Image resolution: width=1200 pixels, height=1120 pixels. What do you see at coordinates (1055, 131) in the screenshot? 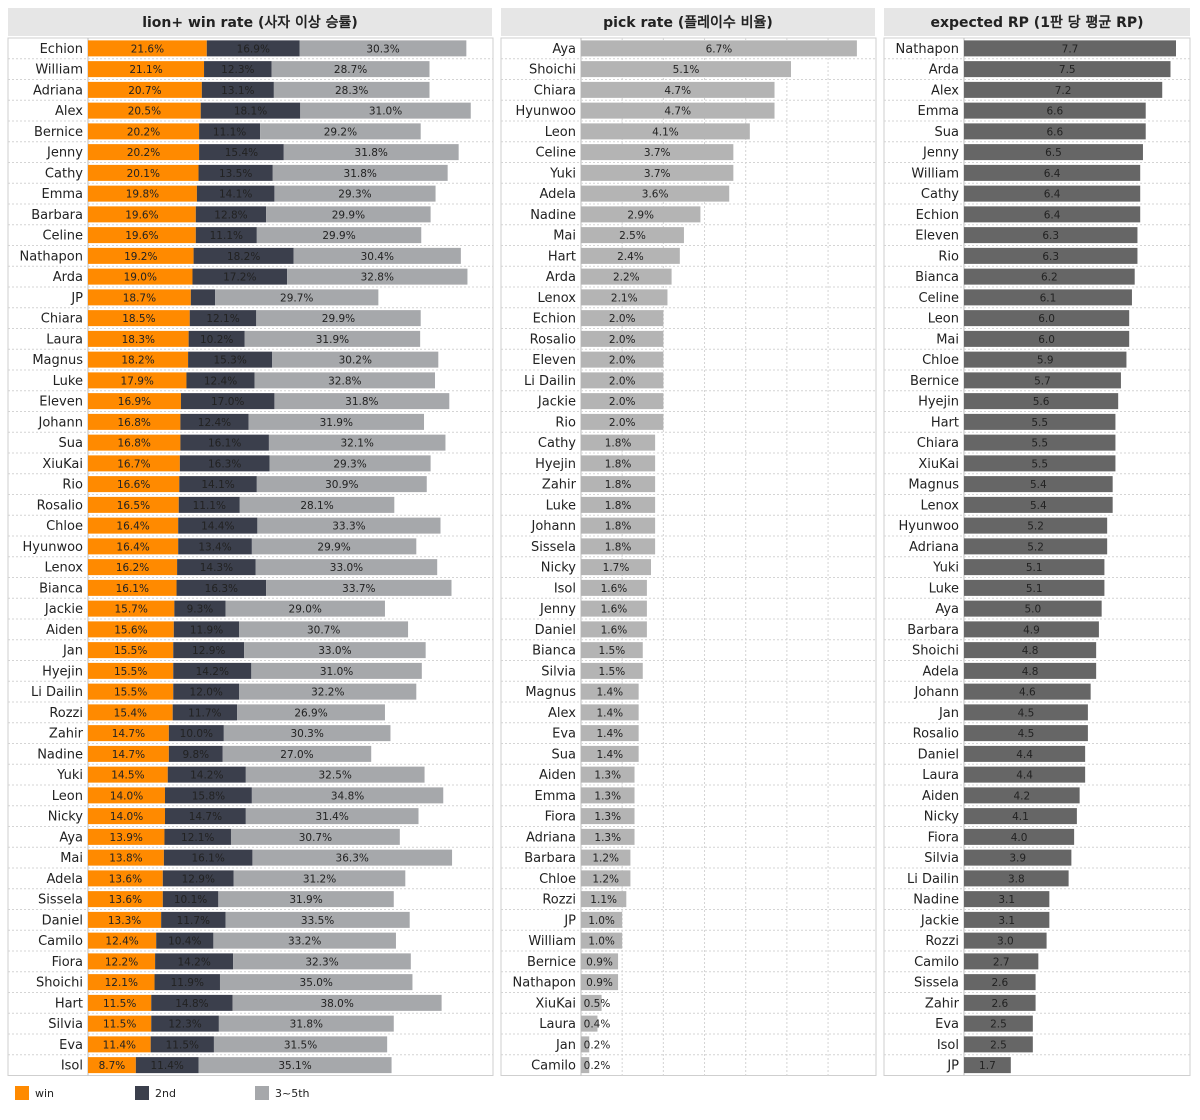
I see `bar-rp-sua` at bounding box center [1055, 131].